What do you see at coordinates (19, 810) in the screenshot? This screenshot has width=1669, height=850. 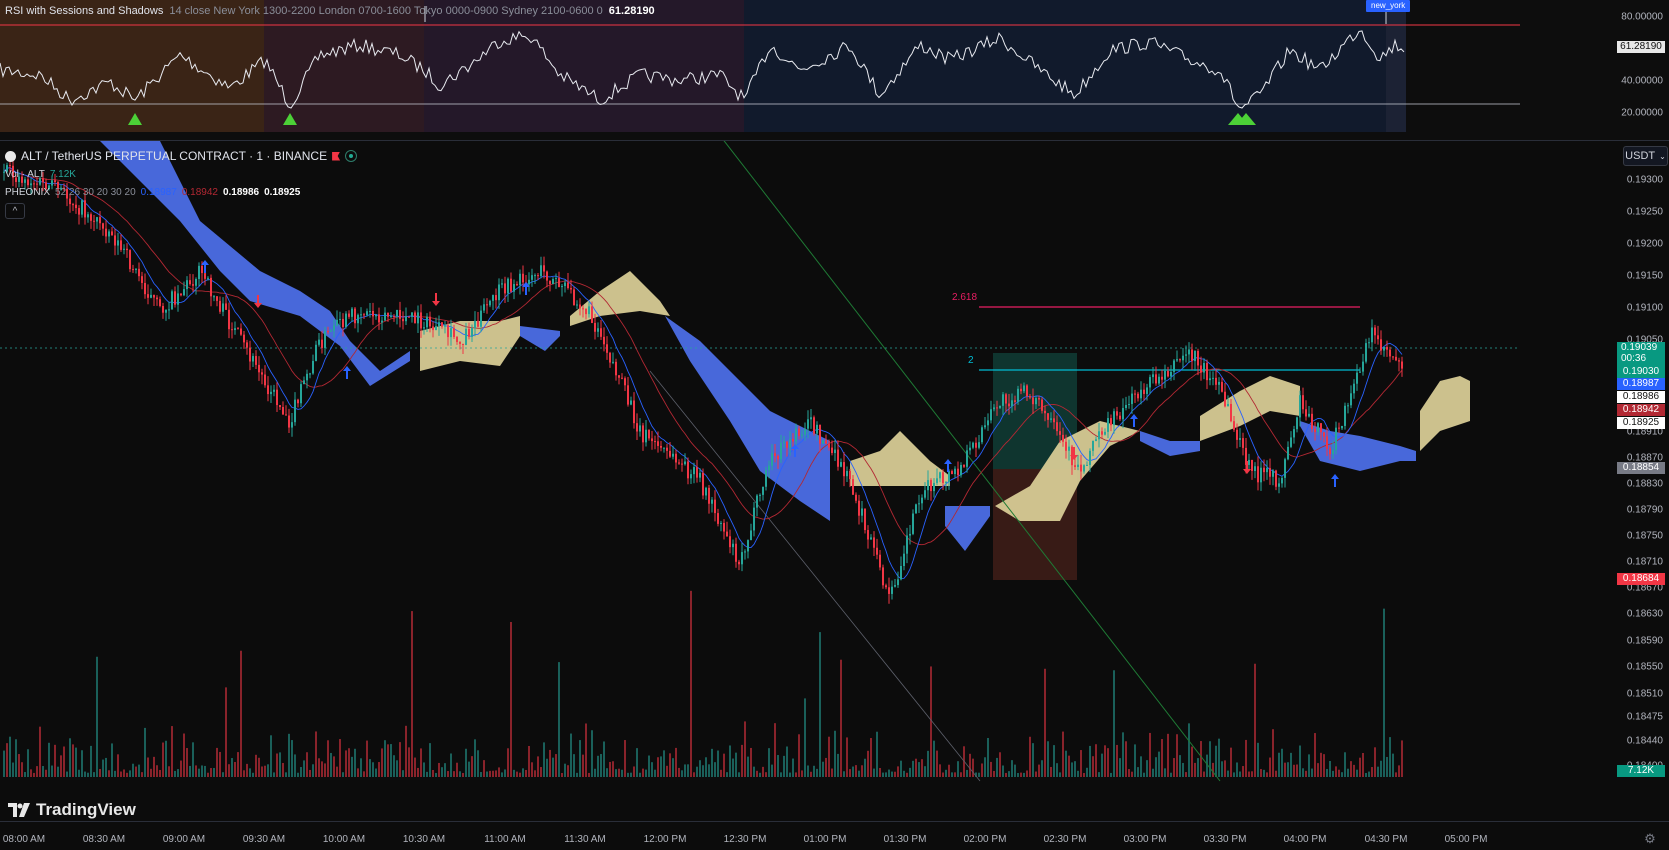 I see `tradingview-logo-icon` at bounding box center [19, 810].